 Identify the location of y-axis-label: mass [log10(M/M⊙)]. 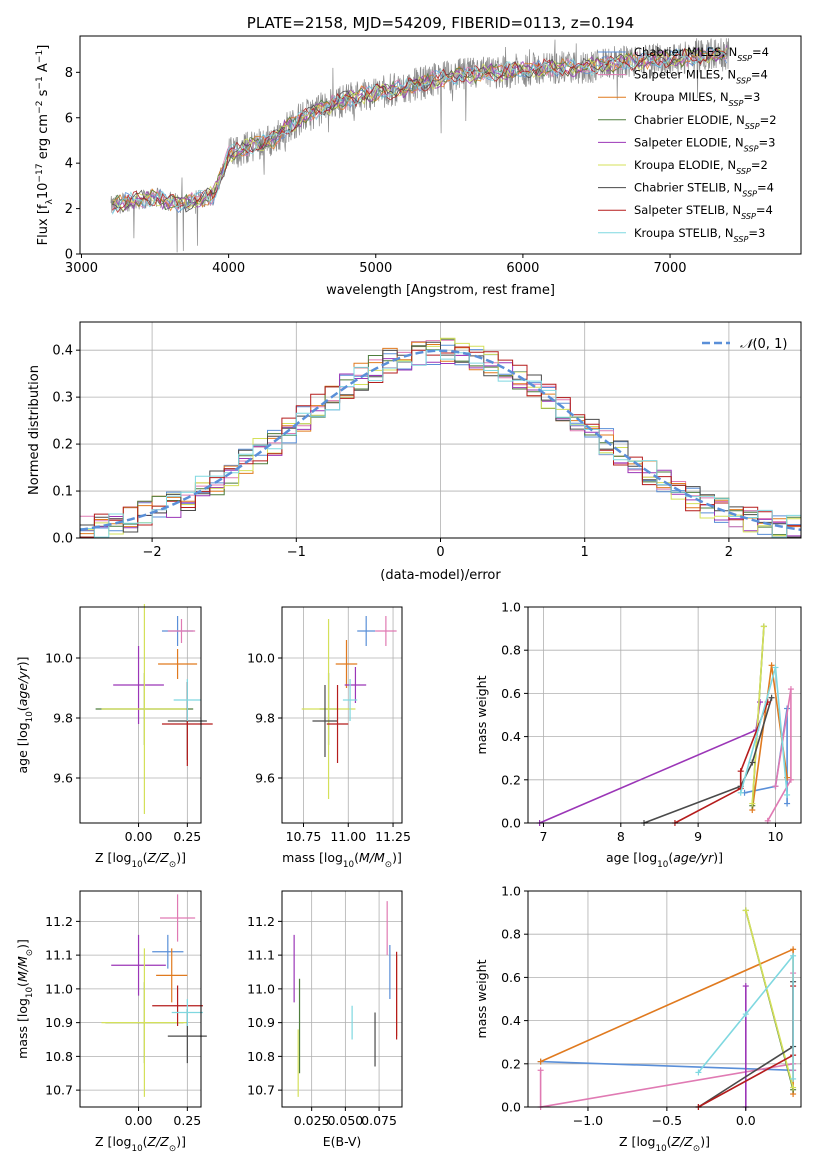
(25, 999).